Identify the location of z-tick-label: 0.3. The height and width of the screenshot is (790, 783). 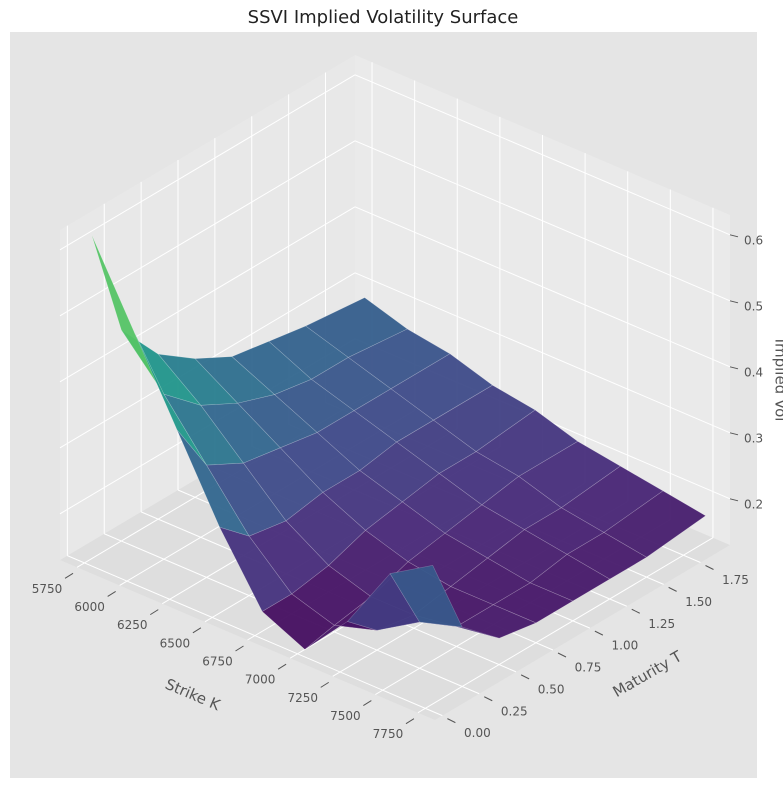
(753, 438).